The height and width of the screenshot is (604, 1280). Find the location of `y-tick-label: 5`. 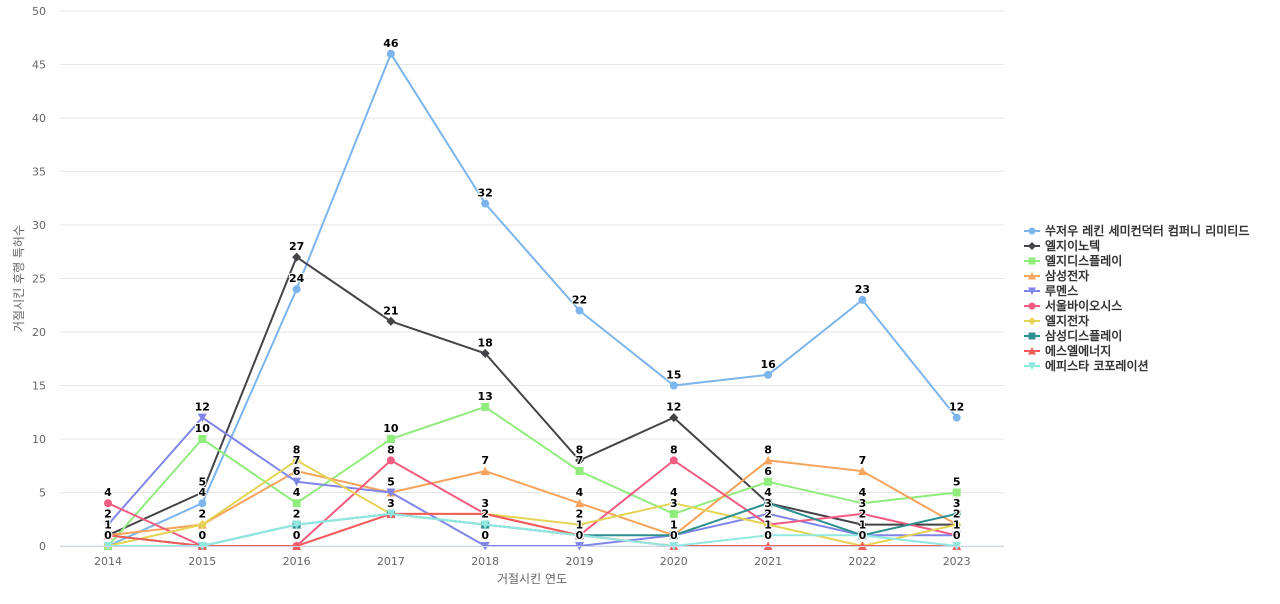

y-tick-label: 5 is located at coordinates (42, 493).